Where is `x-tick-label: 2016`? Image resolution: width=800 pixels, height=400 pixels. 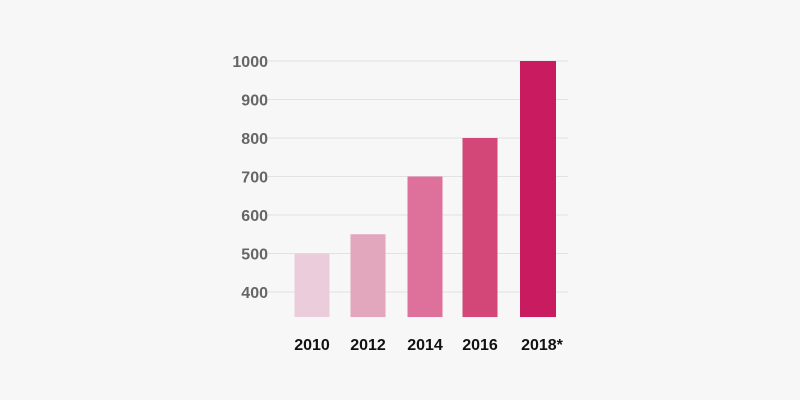 x-tick-label: 2016 is located at coordinates (480, 345).